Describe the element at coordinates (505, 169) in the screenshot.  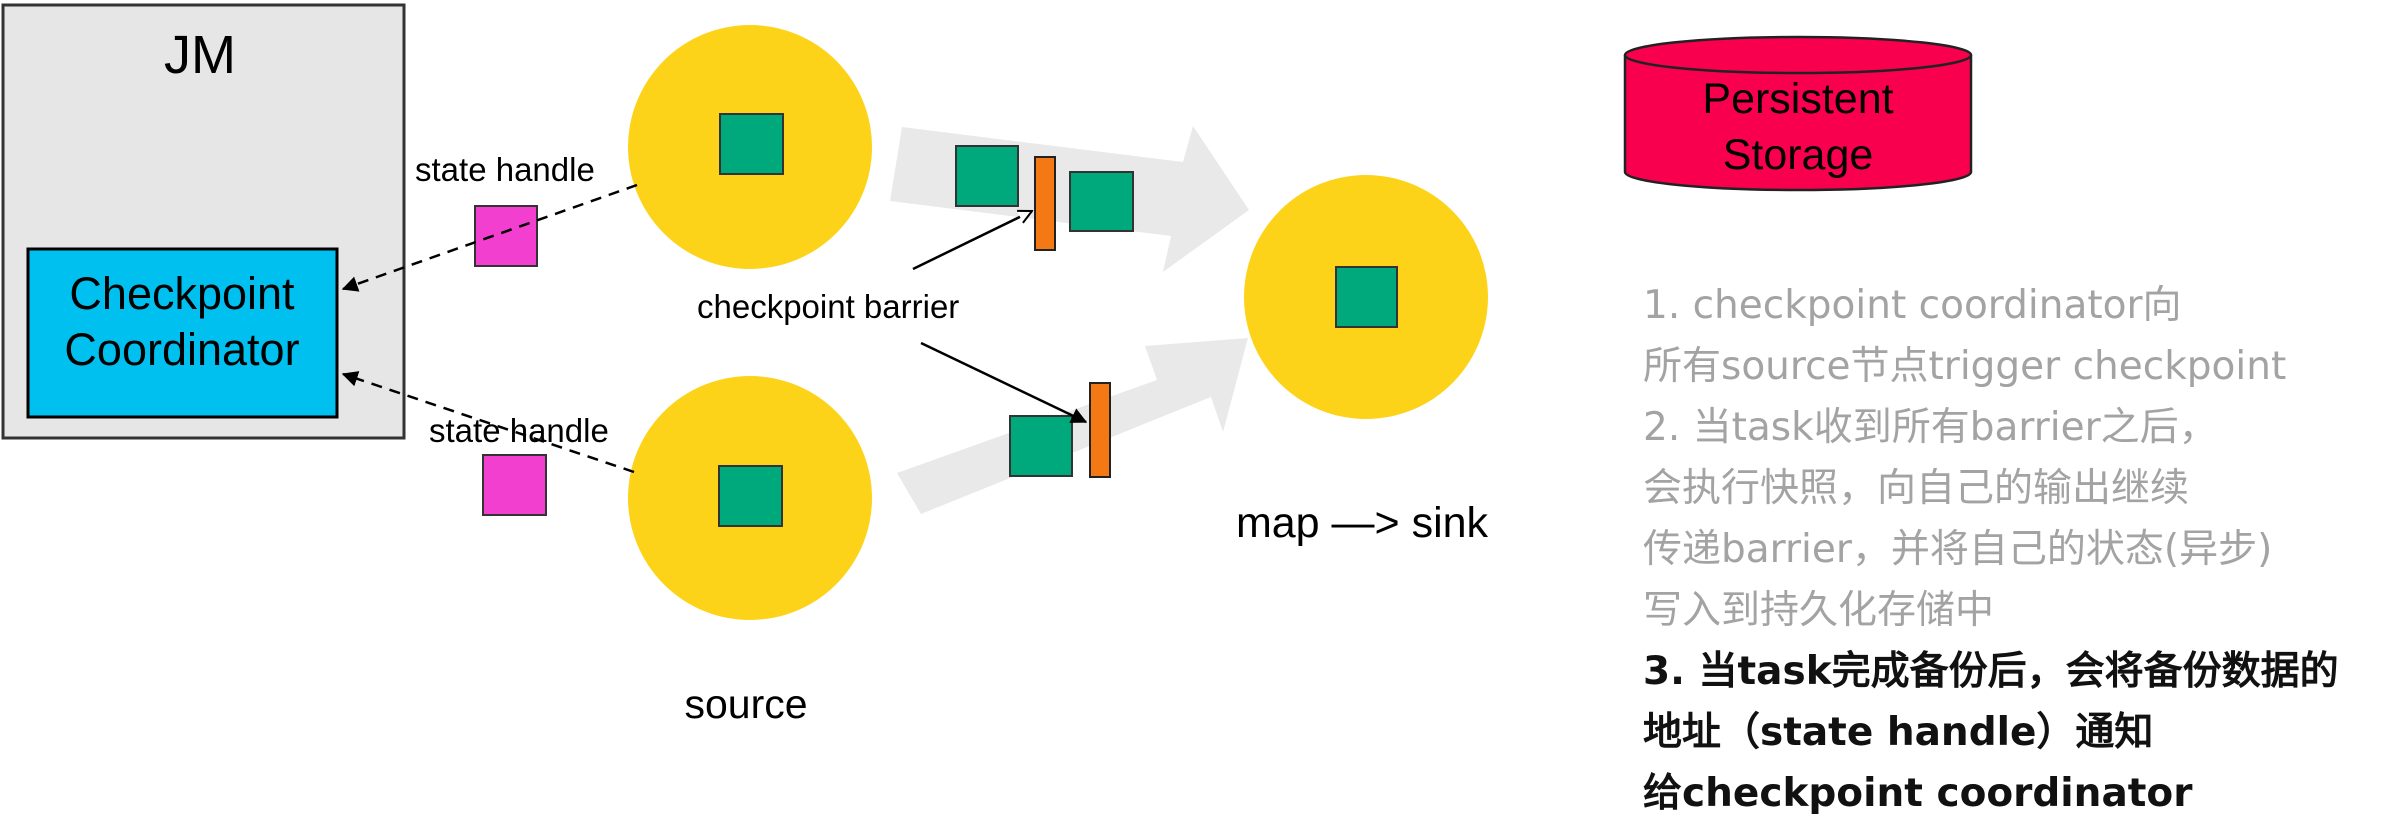
I see `state-handle-label-top: state handle` at that location.